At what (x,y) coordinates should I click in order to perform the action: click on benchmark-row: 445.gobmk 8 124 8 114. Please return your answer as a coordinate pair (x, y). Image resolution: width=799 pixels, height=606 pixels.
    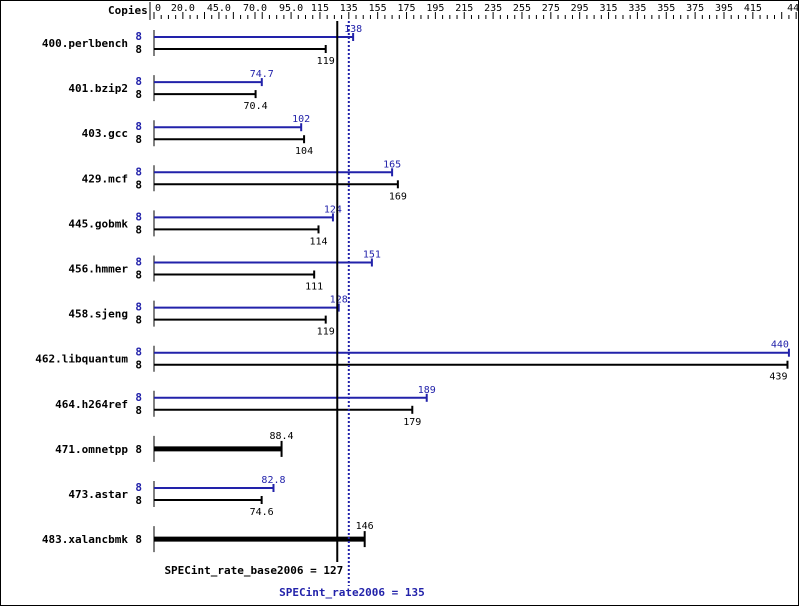
    Looking at the image, I should click on (205, 225).